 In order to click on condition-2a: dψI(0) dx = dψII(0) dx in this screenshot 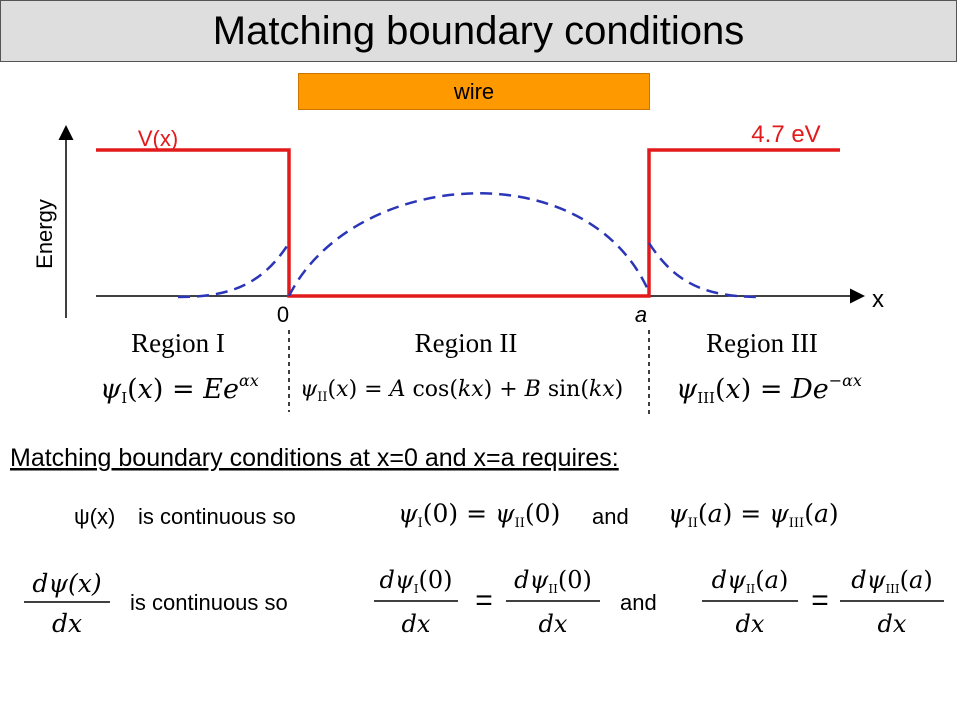, I will do `click(487, 602)`.